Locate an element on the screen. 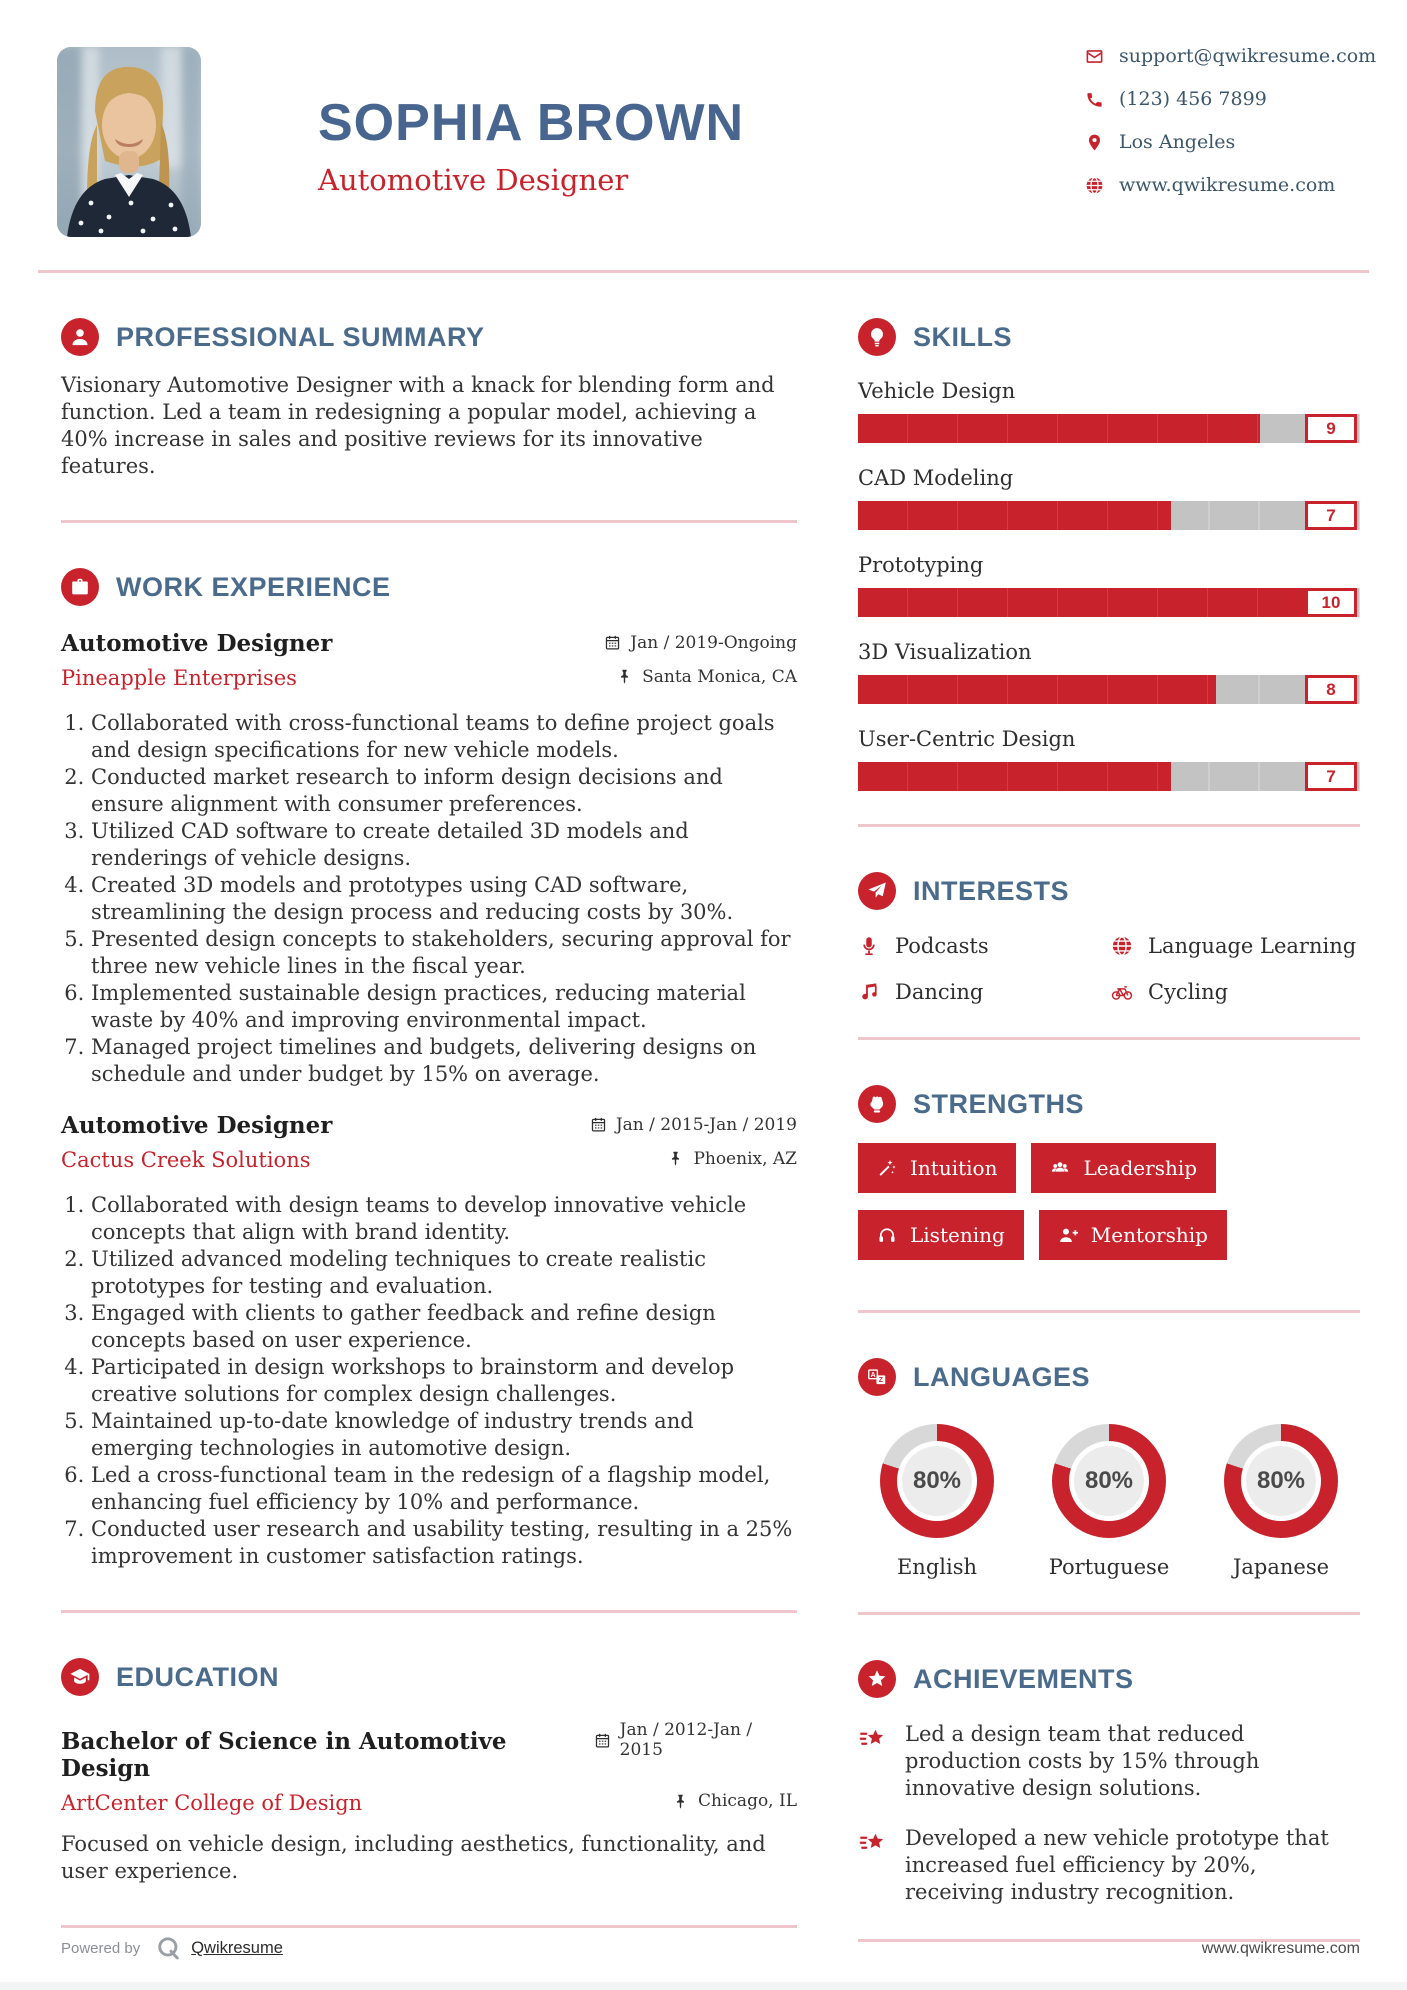 The height and width of the screenshot is (1990, 1407). language-item: 80% English is located at coordinates (937, 1501).